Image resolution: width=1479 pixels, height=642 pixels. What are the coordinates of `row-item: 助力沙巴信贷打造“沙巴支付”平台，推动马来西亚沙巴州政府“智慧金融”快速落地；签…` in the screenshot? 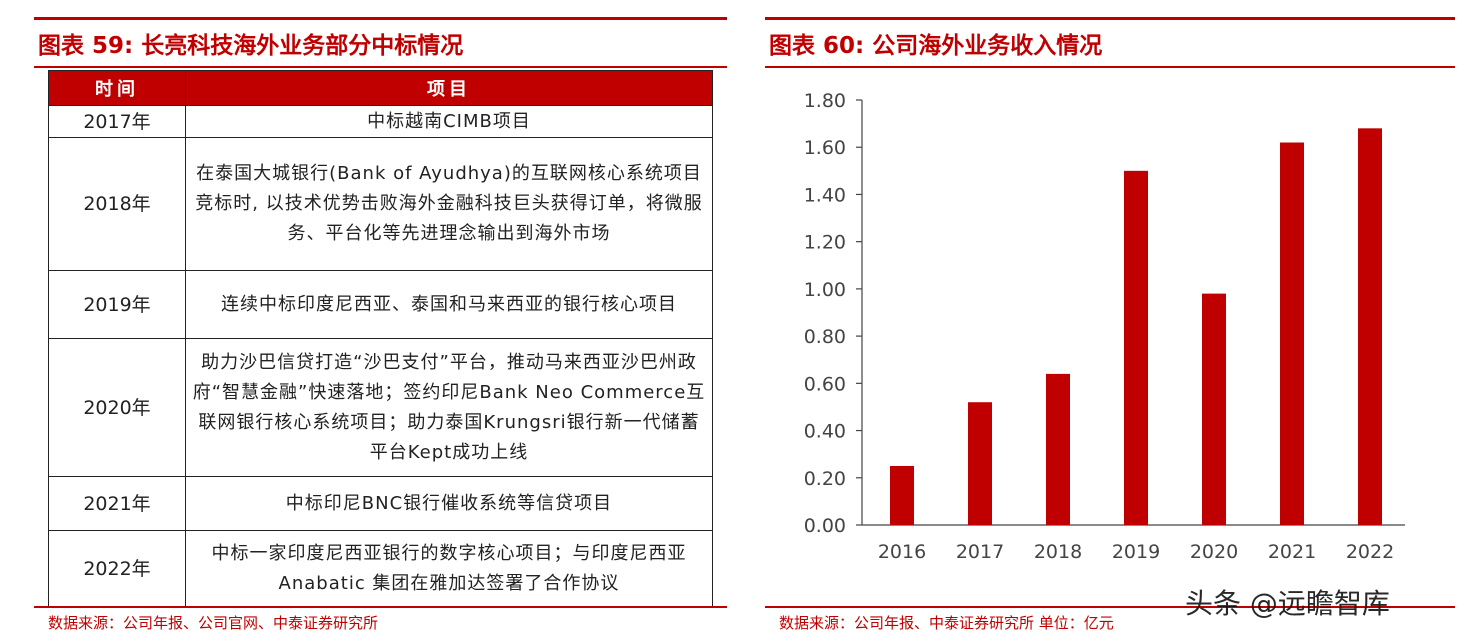 It's located at (449, 407).